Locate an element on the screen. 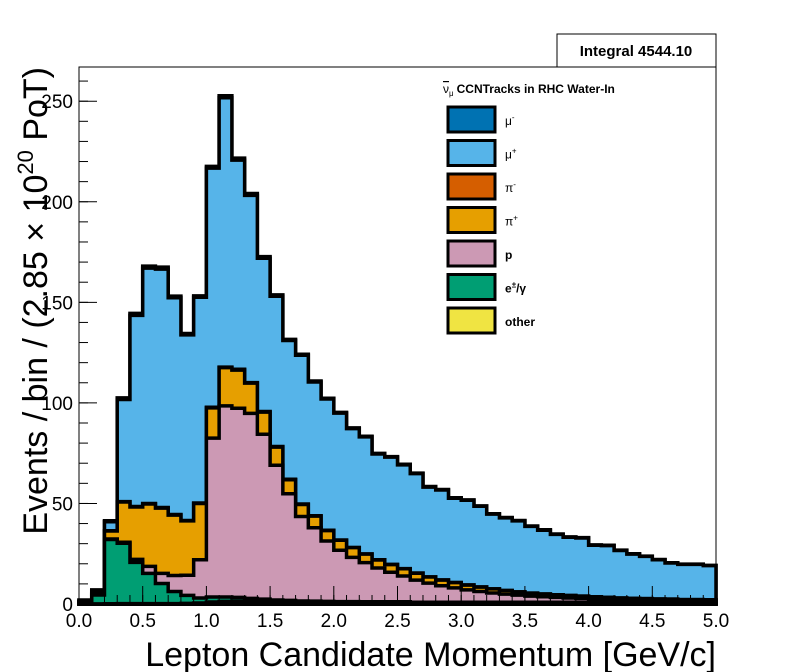 The width and height of the screenshot is (796, 672). legend-title-symbol: ν is located at coordinates (446, 89).